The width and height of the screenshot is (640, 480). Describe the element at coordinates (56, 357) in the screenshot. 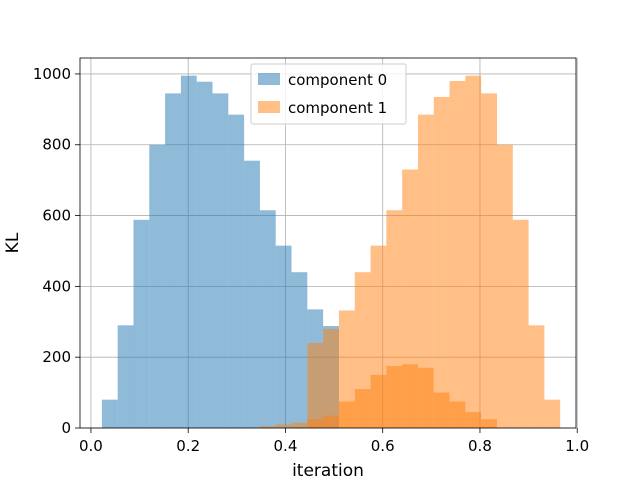

I see `y-tick-label-1: 200` at that location.